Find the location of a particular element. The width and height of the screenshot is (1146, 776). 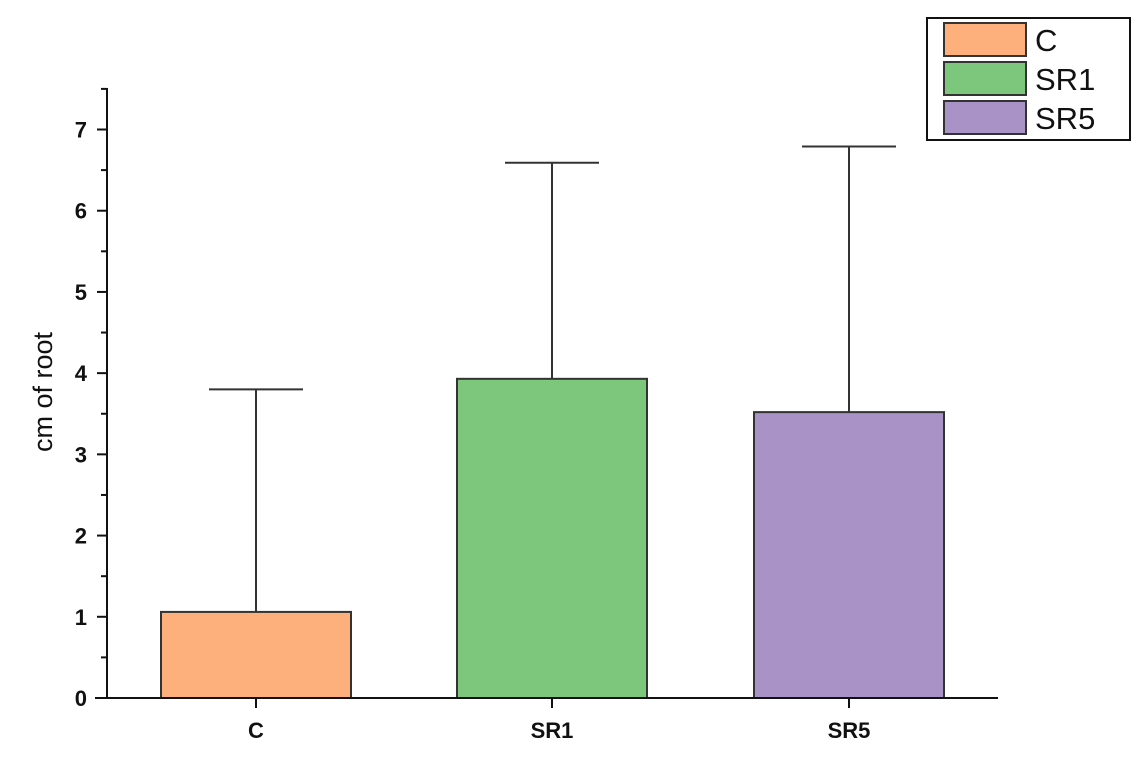

legend-swatch-c is located at coordinates (985, 39).